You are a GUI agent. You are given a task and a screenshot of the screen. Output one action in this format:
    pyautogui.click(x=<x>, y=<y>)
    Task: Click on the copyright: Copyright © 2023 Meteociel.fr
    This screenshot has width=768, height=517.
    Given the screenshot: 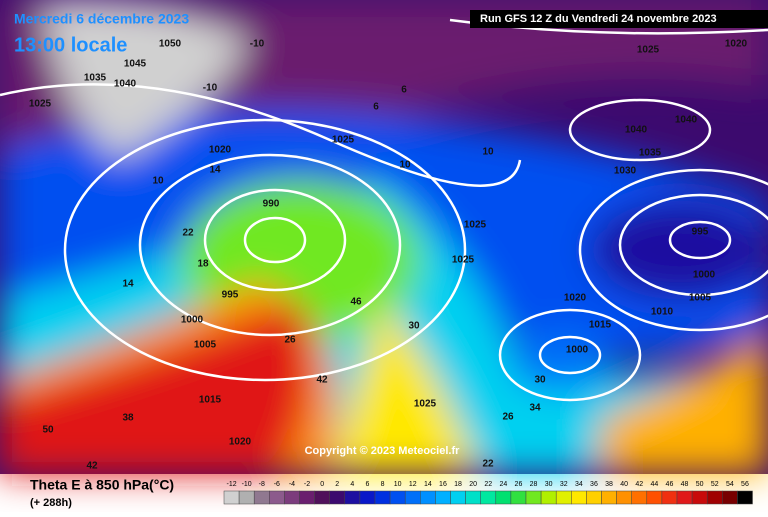 What is the action you would take?
    pyautogui.click(x=383, y=451)
    